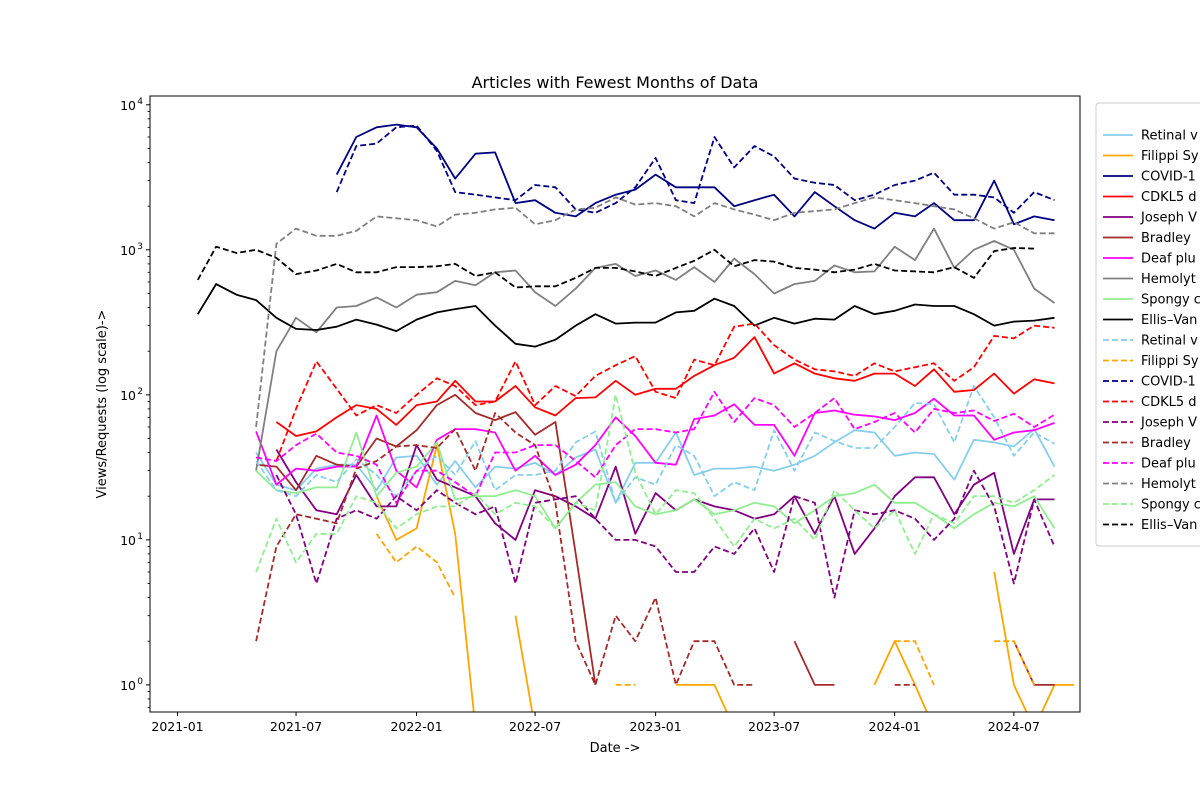 This screenshot has height=800, width=1200. I want to click on legend-label-6: Bradley, so click(1166, 238).